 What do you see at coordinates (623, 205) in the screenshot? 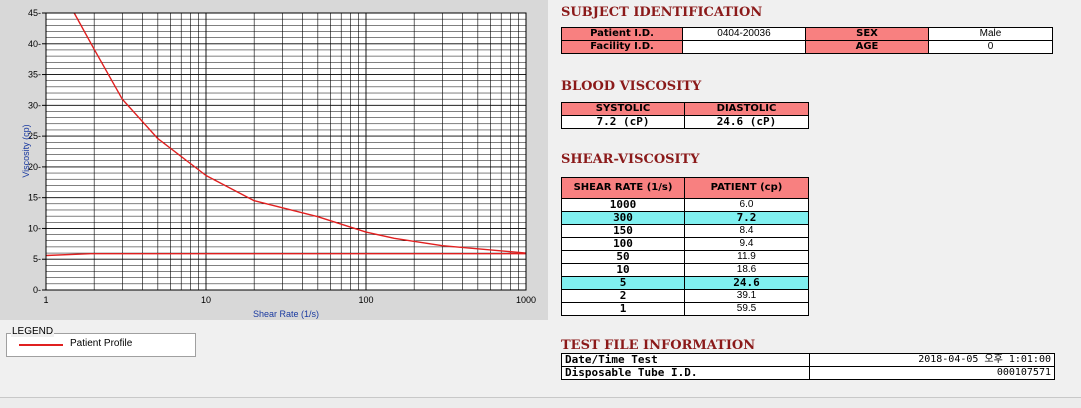
I see `shear-rate-cell: 1000` at bounding box center [623, 205].